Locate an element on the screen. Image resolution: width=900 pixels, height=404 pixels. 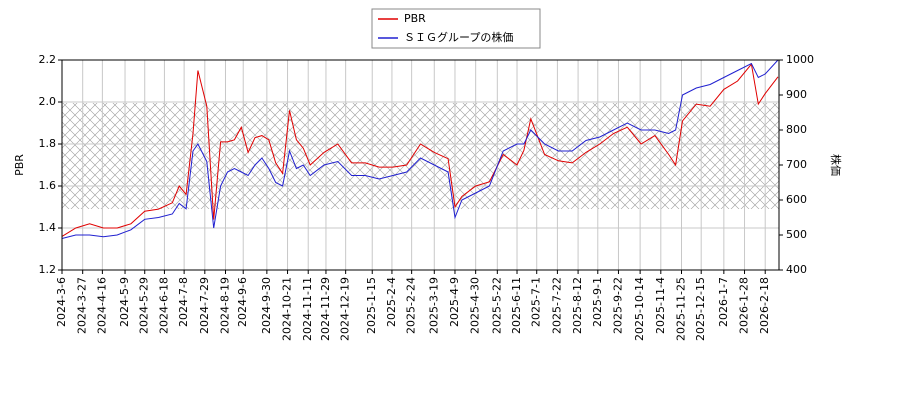
x-tick-label: 2025-10-14 is located at coordinates (639, 309).